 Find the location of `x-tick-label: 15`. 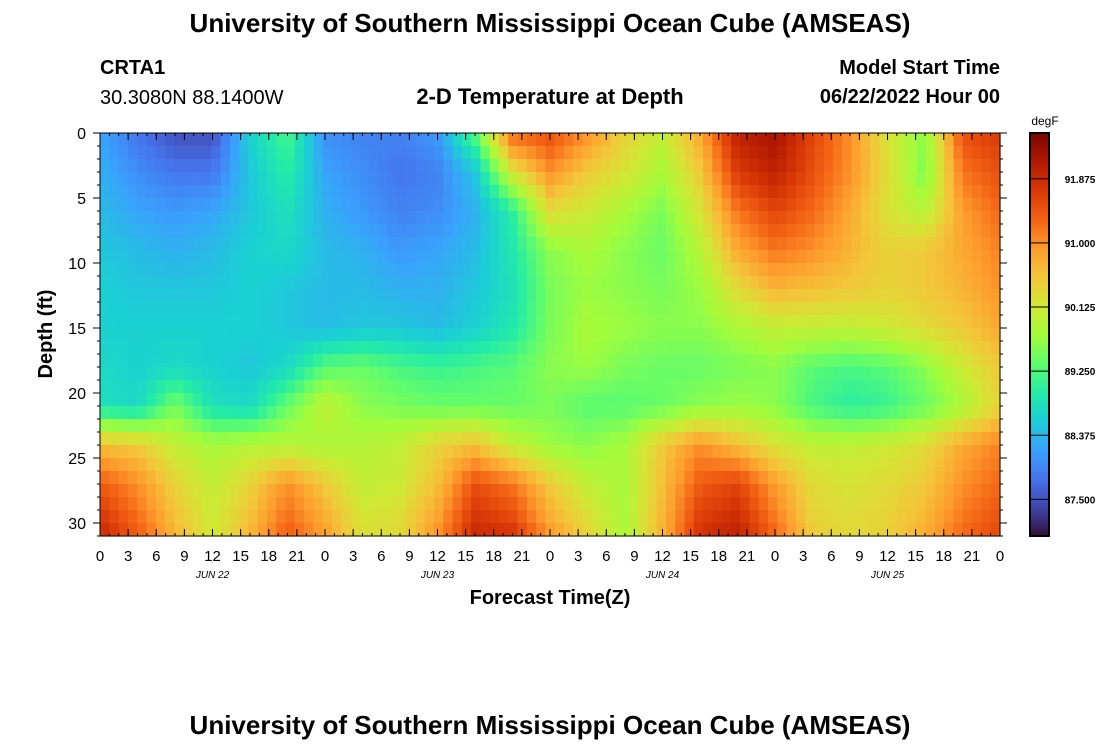

x-tick-label: 15 is located at coordinates (915, 556).